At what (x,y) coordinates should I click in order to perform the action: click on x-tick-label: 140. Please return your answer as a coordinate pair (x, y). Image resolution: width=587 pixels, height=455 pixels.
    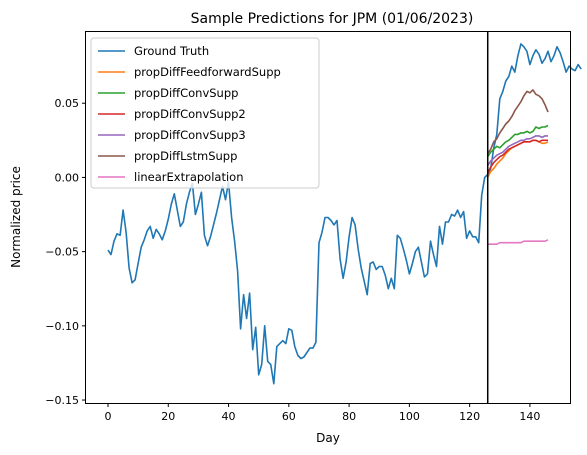
    Looking at the image, I should click on (529, 416).